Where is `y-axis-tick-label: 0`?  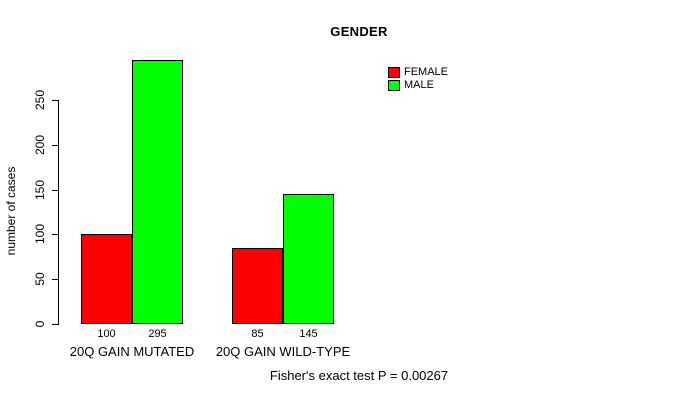 y-axis-tick-label: 0 is located at coordinates (40, 324).